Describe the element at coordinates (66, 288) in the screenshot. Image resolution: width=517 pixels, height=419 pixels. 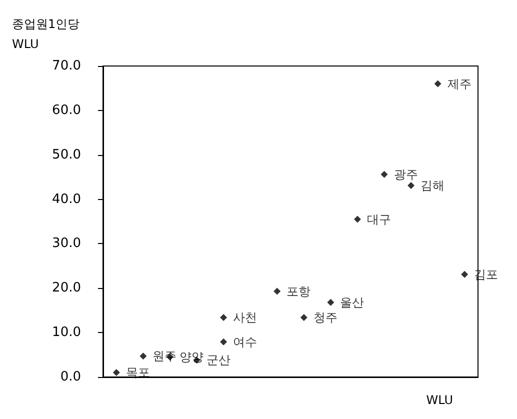
I see `y-tick-label: 20.0` at that location.